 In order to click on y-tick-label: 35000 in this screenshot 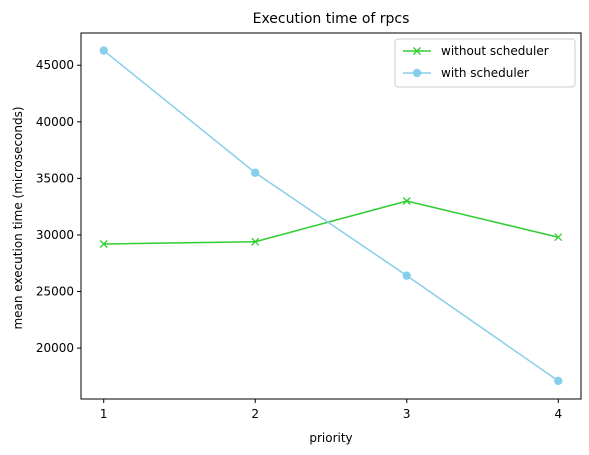, I will do `click(55, 178)`.